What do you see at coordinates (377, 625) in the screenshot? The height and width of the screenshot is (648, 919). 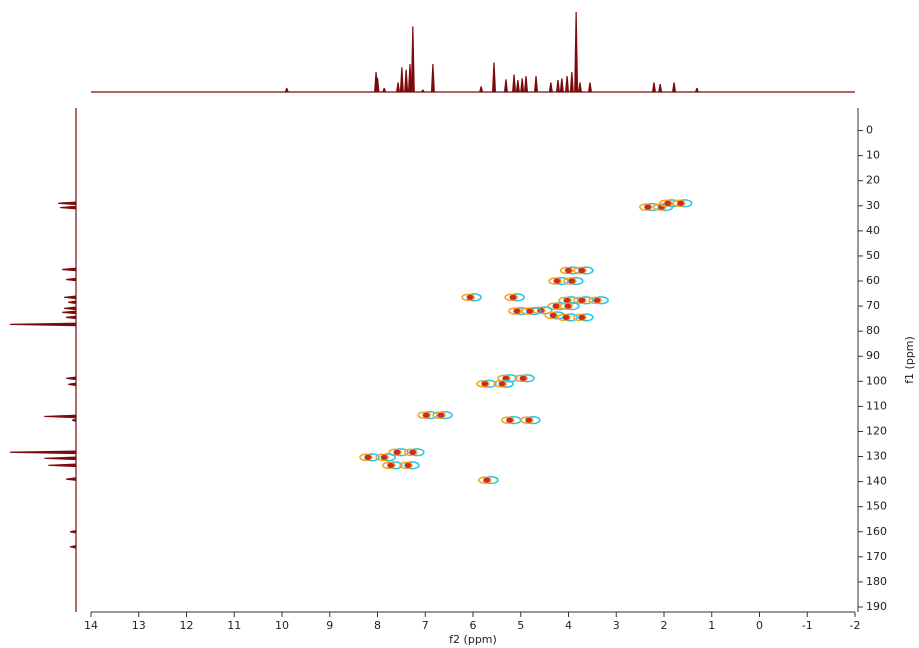 I see `x-tick-label: 8` at bounding box center [377, 625].